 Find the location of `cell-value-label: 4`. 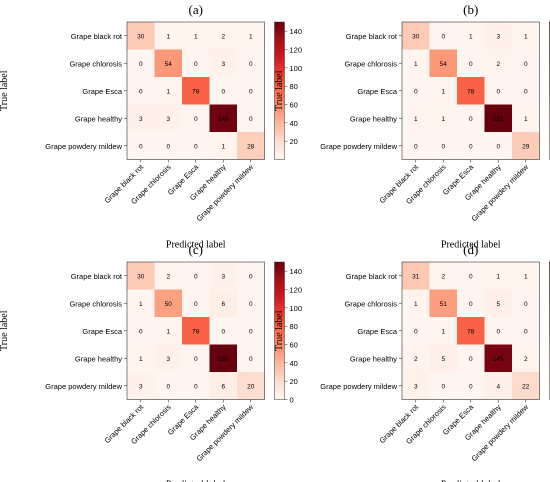

cell-value-label: 4 is located at coordinates (498, 386).